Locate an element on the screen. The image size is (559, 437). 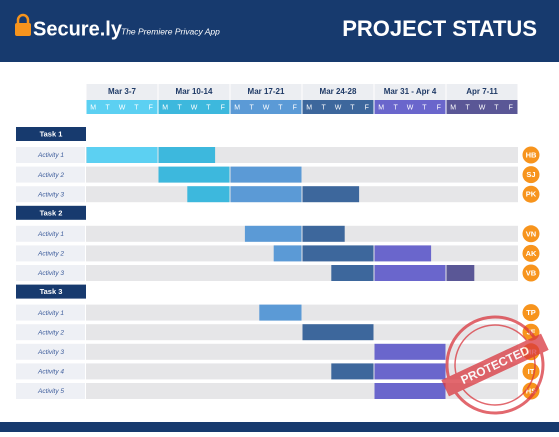
initials: HB is located at coordinates (531, 154).